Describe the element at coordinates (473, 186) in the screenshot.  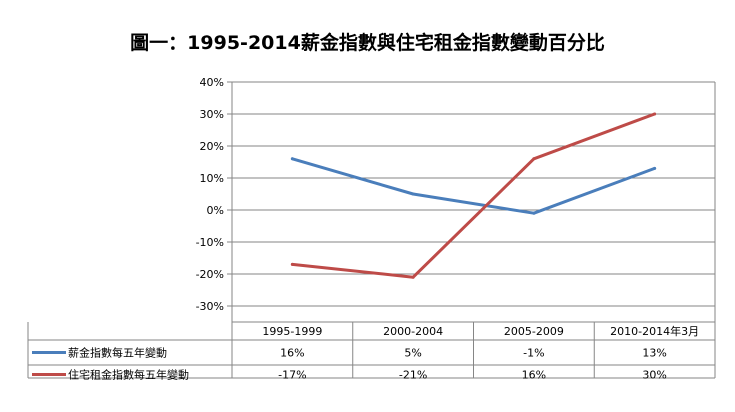
I see `series-line` at that location.